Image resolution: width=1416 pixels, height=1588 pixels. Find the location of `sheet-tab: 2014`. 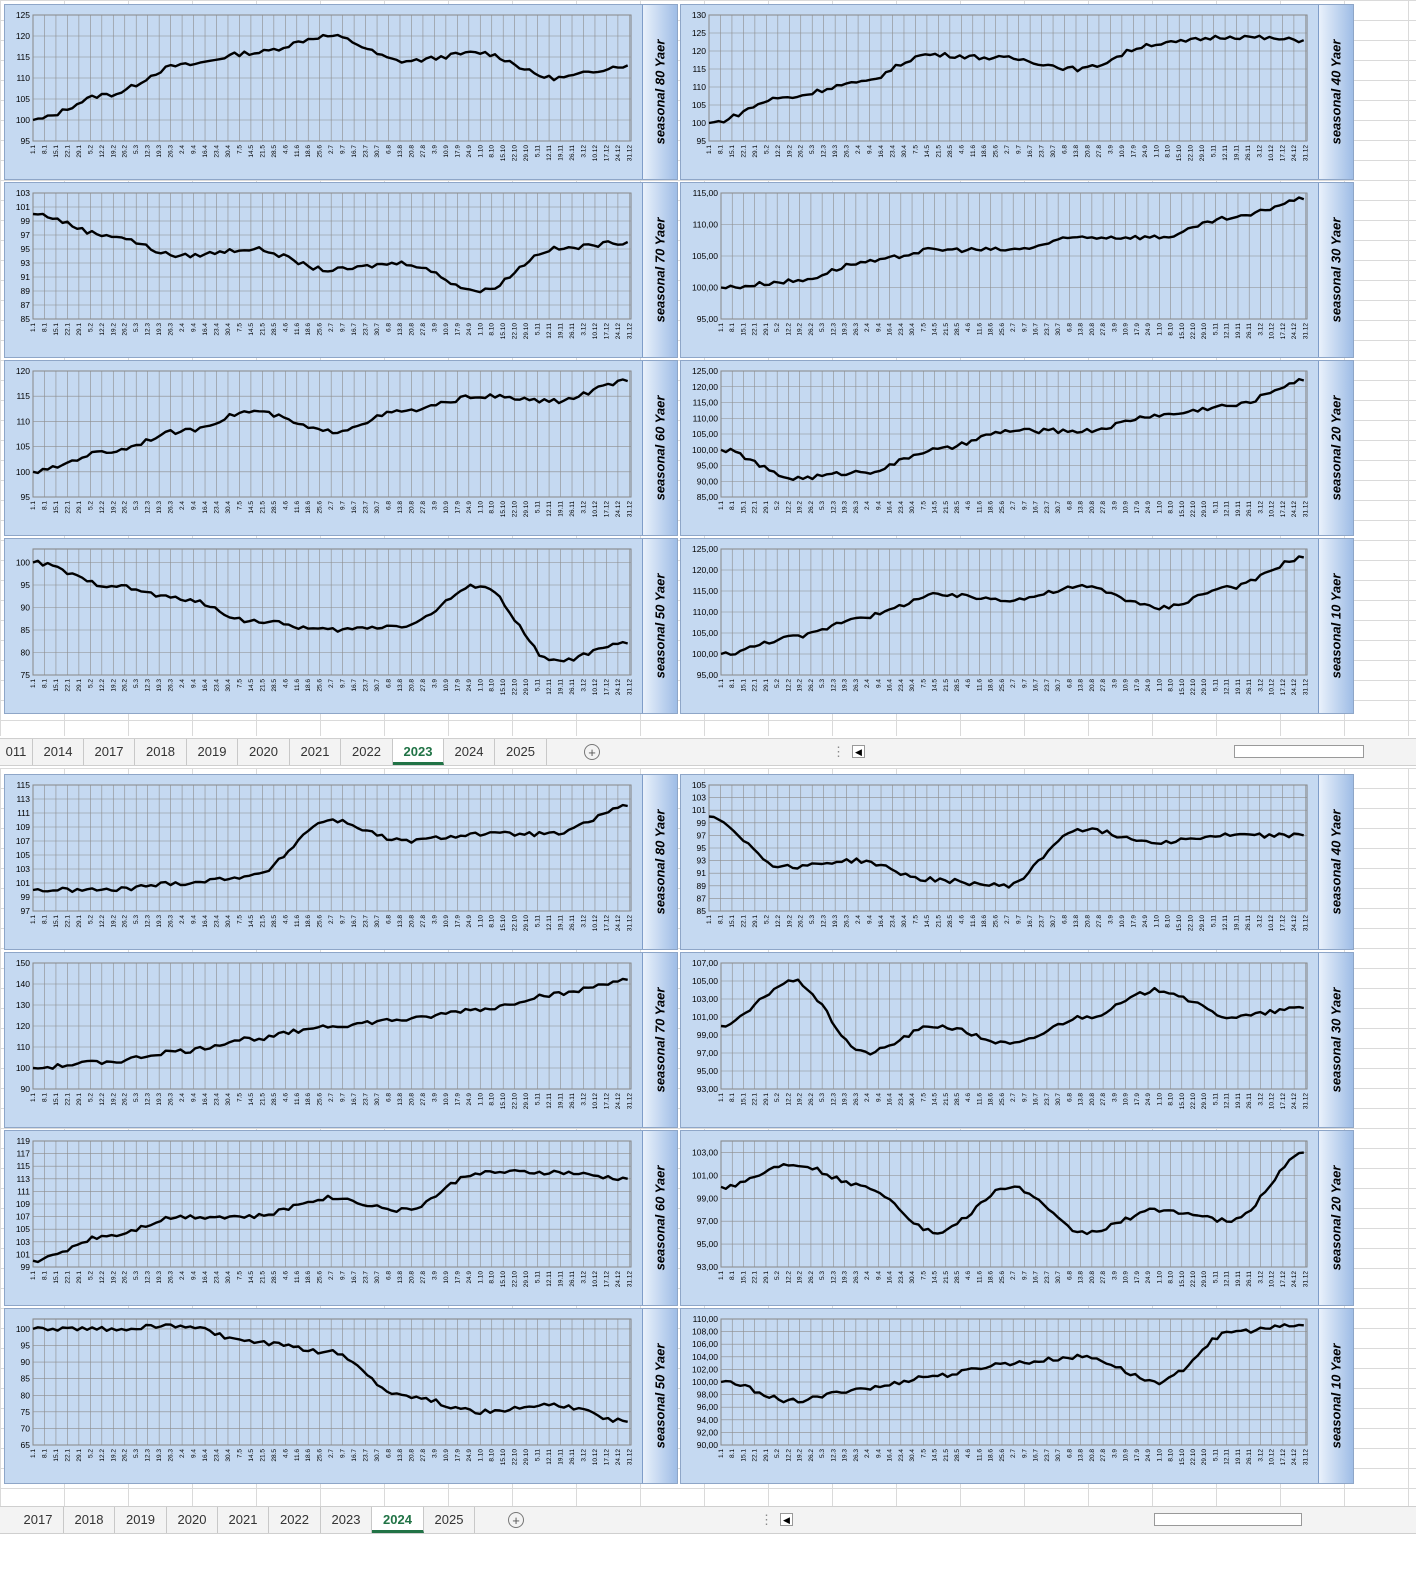

sheet-tab: 2014 is located at coordinates (58, 752).